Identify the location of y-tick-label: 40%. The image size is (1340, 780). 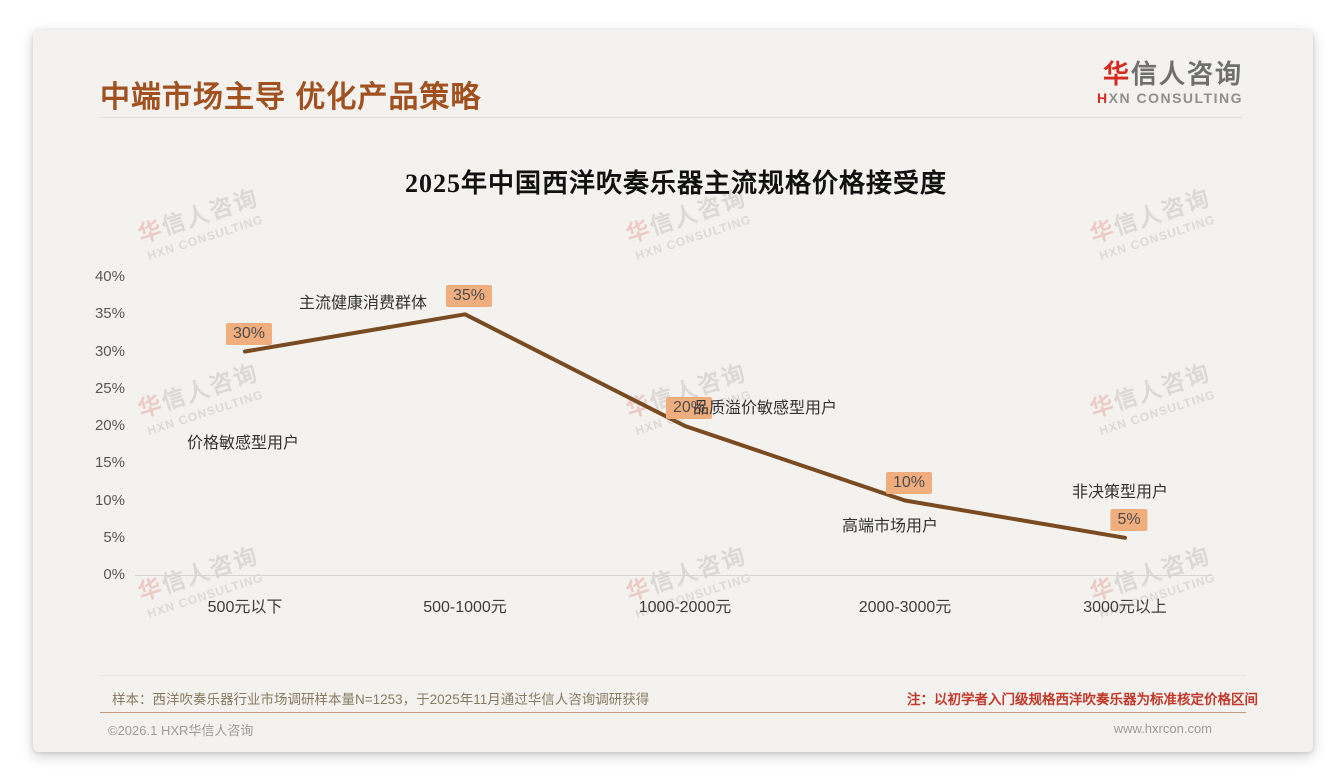
(109, 276).